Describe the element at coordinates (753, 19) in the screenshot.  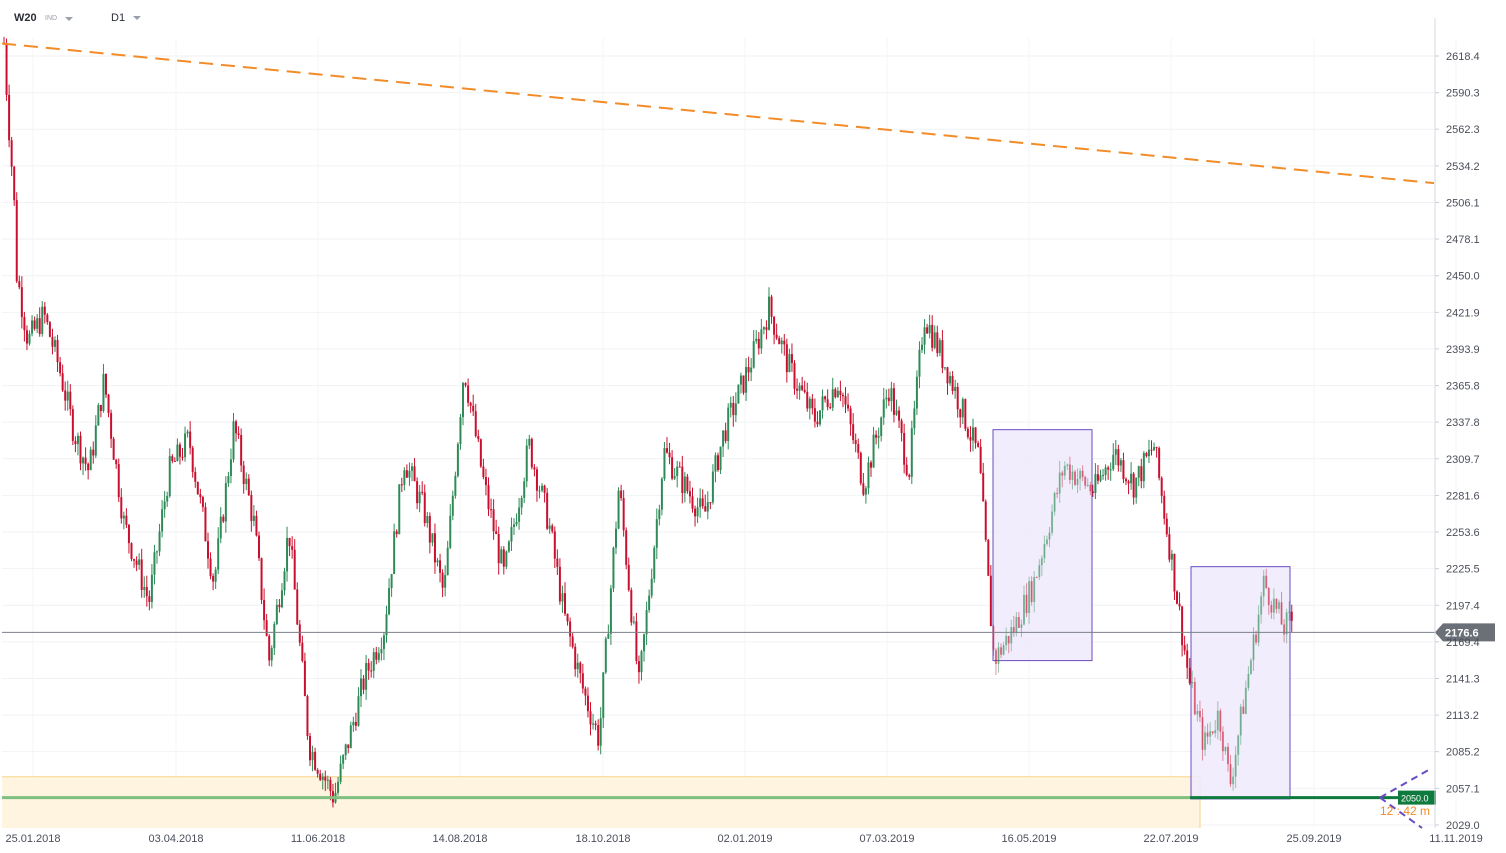
I see `chart-header: W20 IND D1` at that location.